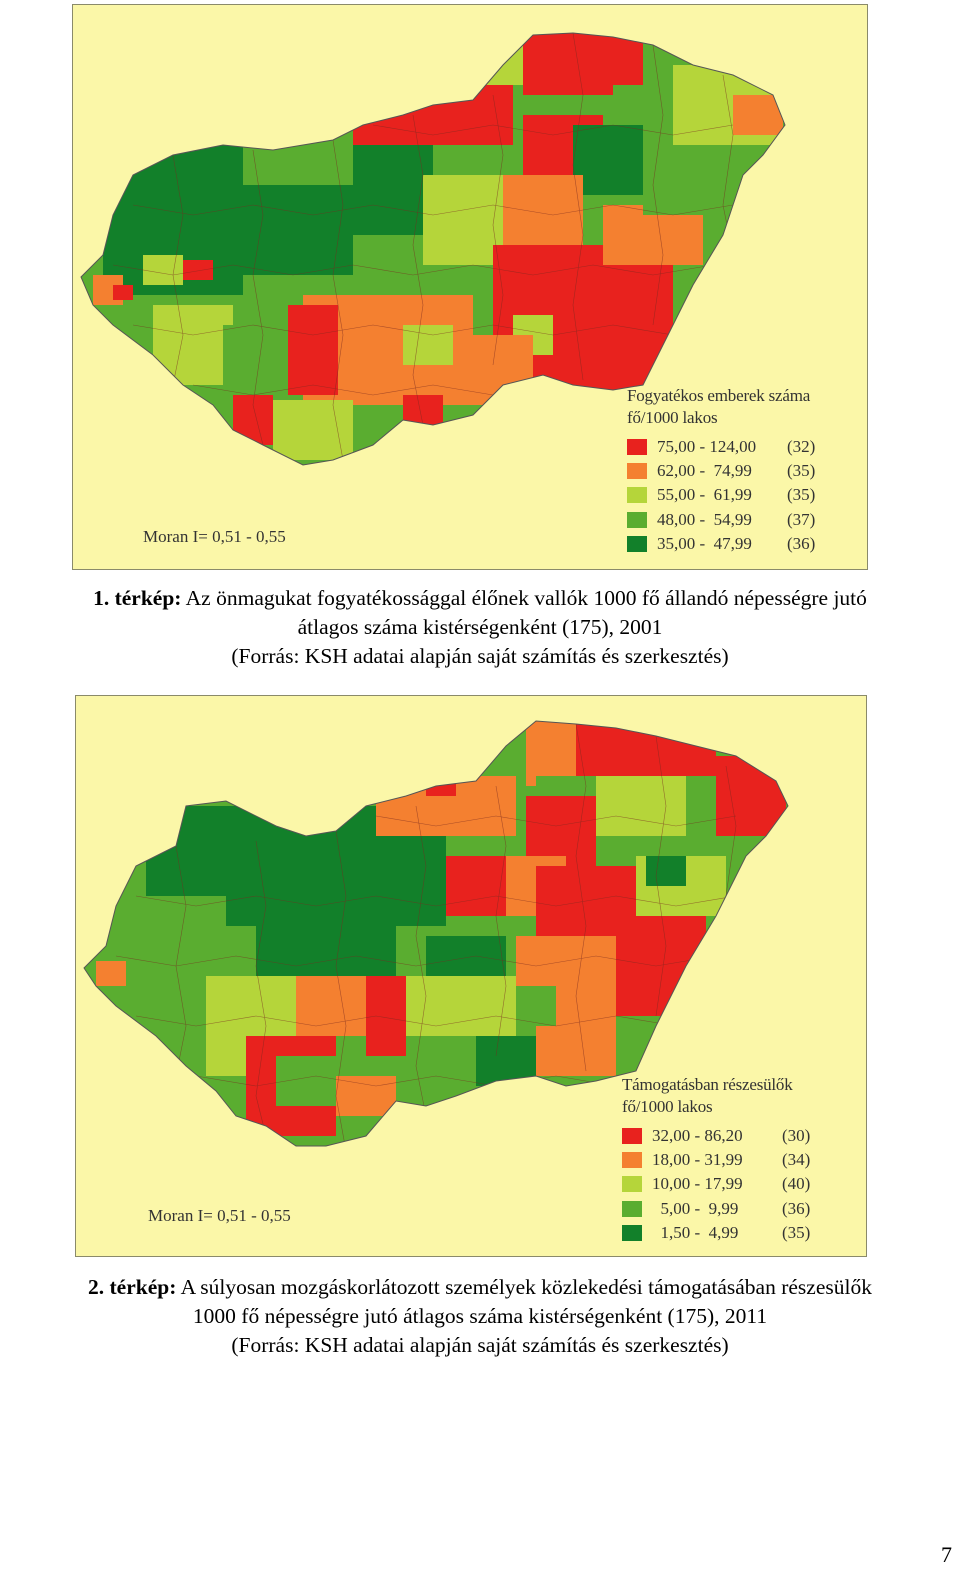 This screenshot has height=1579, width=960. I want to click on map-2-caption-number: 2. térkép:, so click(132, 1287).